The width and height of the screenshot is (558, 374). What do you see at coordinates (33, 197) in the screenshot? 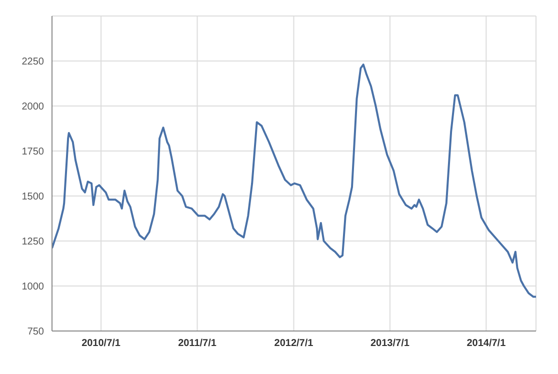
I see `y-tick-label: 1500` at bounding box center [33, 197].